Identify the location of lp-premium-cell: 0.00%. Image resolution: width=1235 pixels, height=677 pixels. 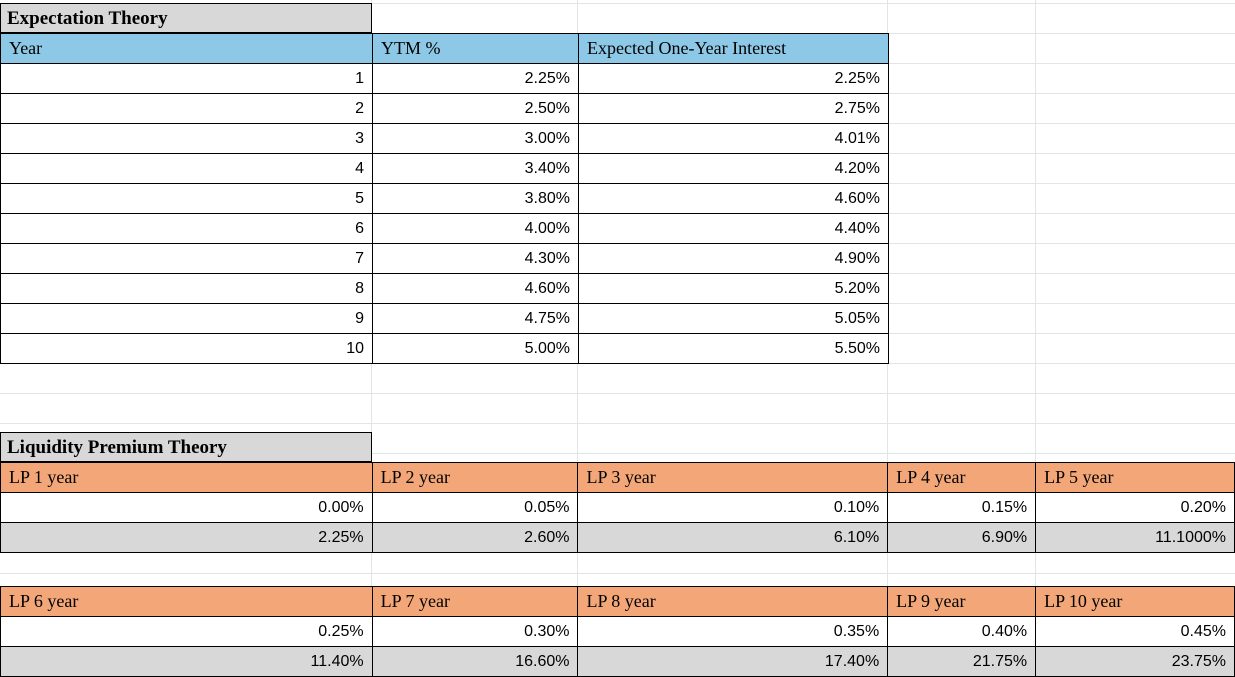
(186, 507).